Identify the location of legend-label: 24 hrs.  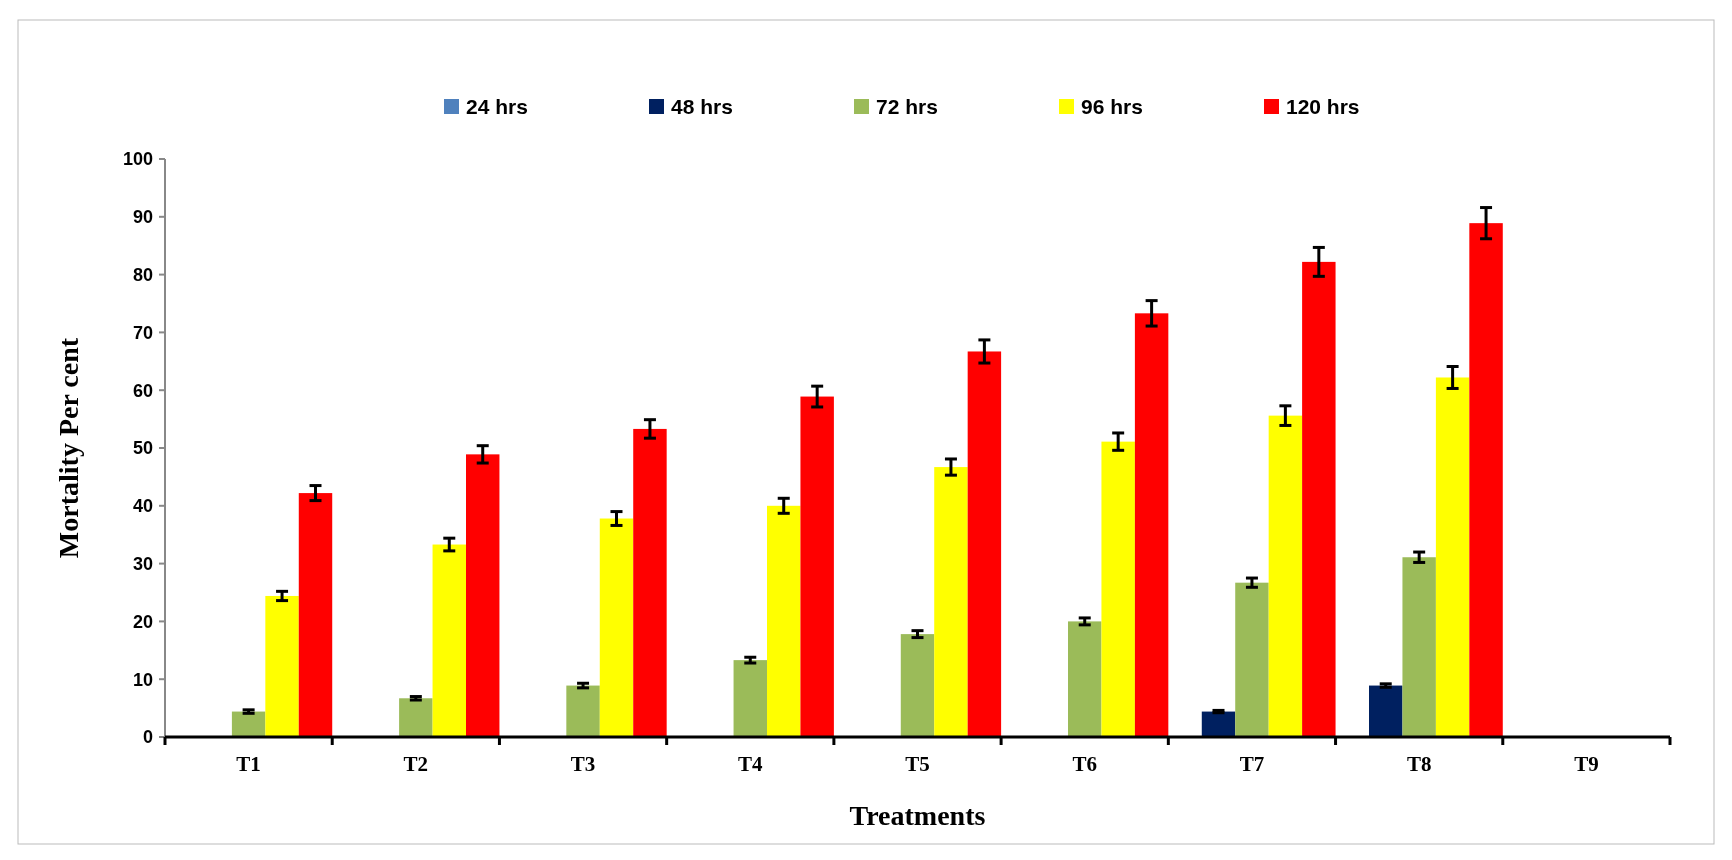
(497, 107).